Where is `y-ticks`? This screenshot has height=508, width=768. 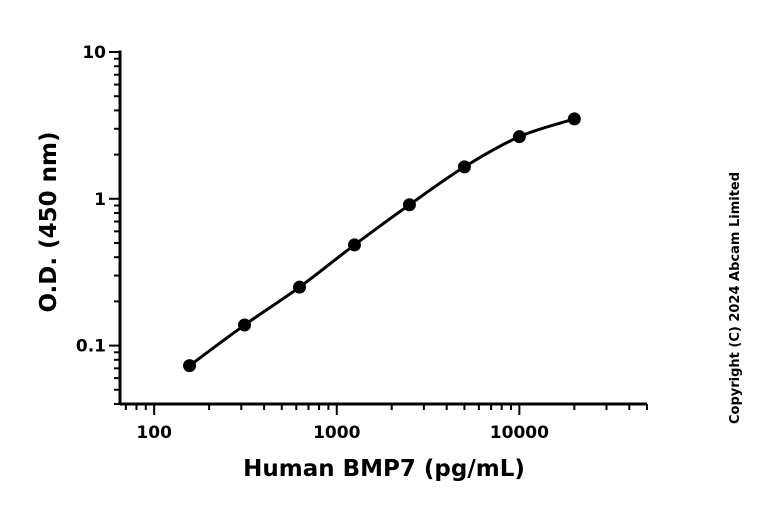 y-ticks is located at coordinates (114, 228).